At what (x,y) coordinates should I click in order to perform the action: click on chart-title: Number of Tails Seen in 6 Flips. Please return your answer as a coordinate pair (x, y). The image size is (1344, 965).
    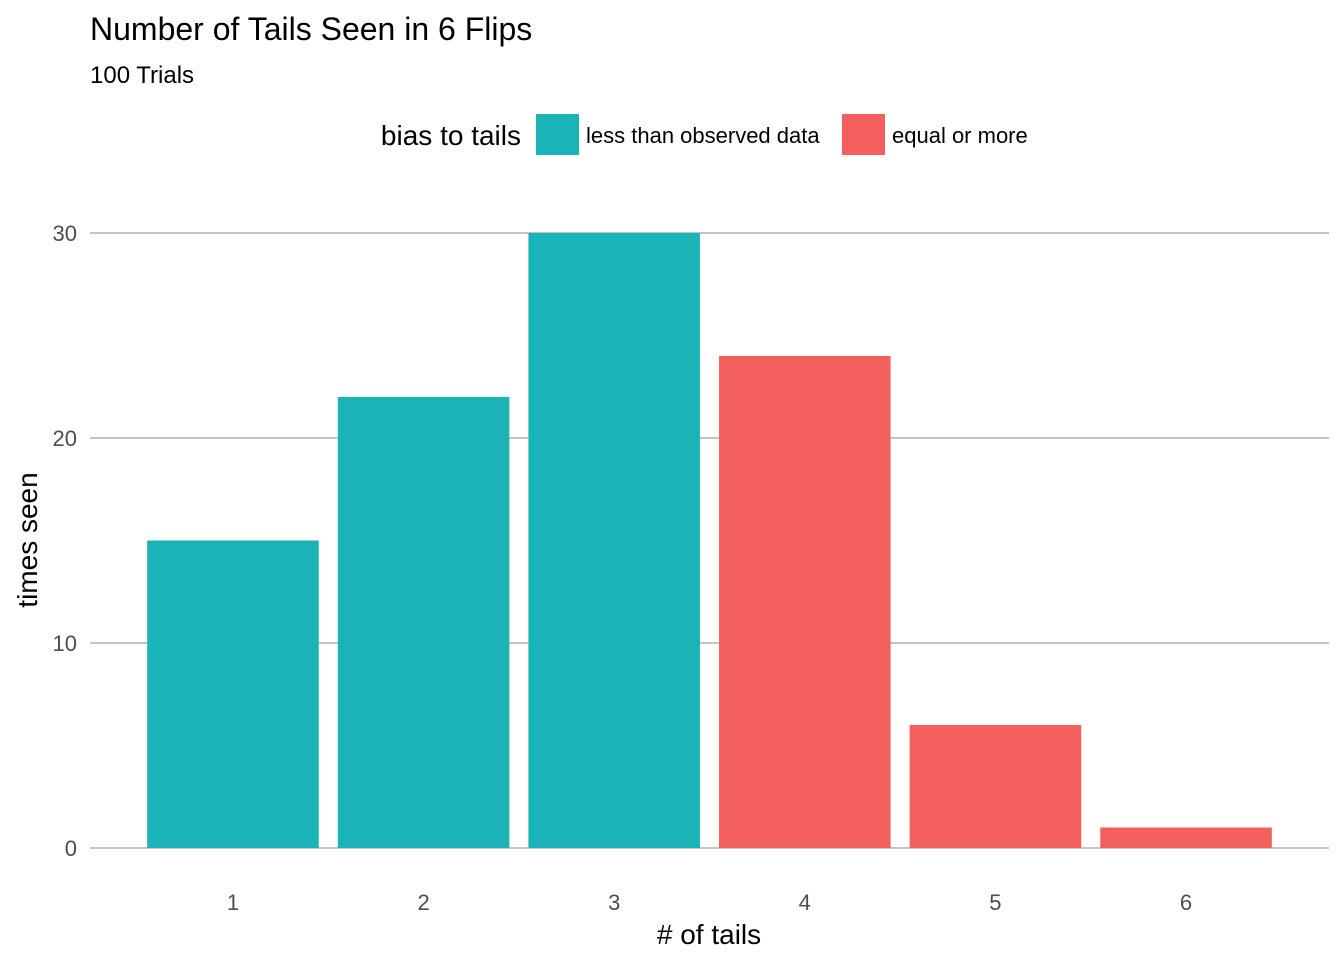
    Looking at the image, I should click on (311, 29).